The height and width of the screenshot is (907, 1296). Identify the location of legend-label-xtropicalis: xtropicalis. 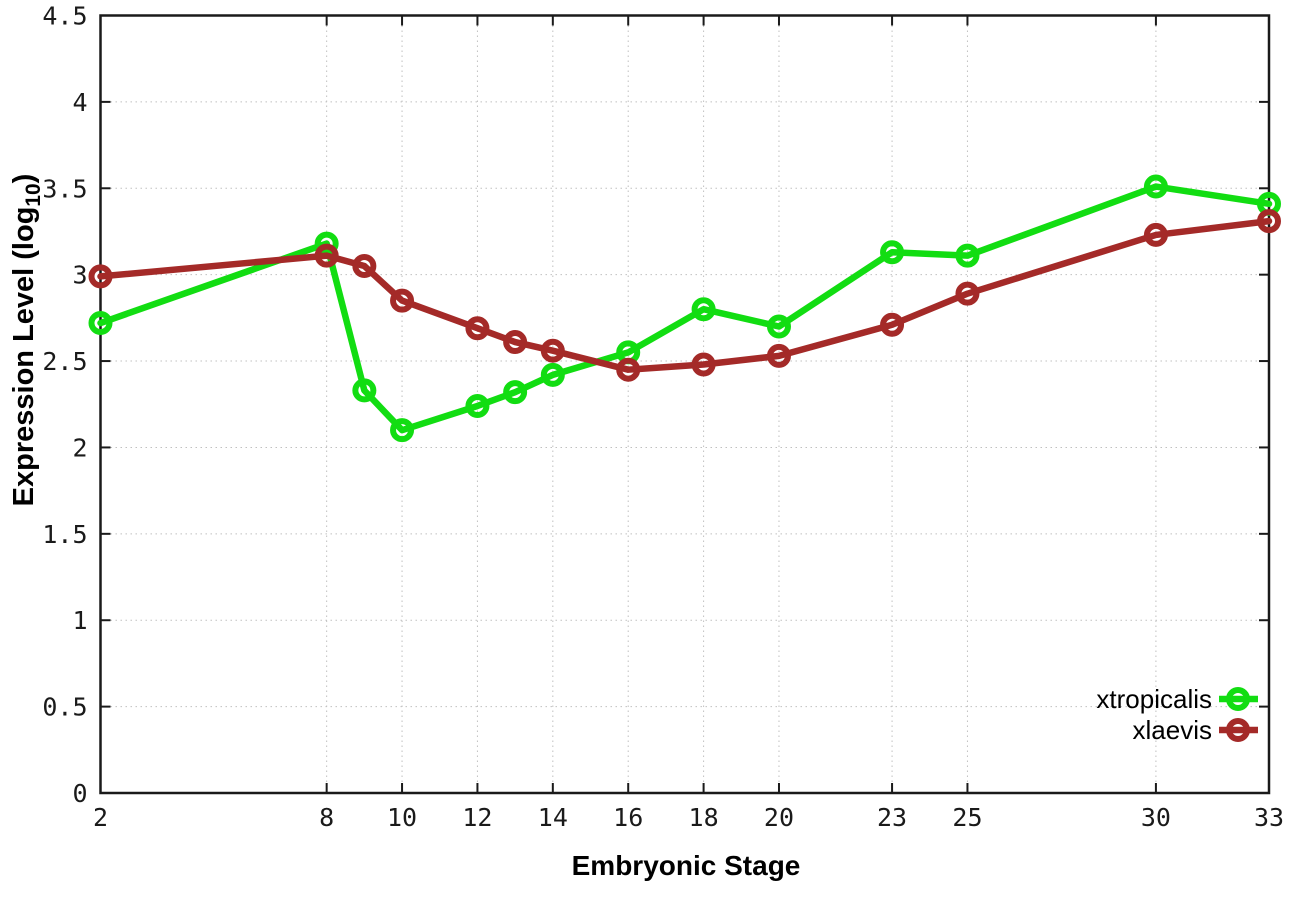
(1154, 699).